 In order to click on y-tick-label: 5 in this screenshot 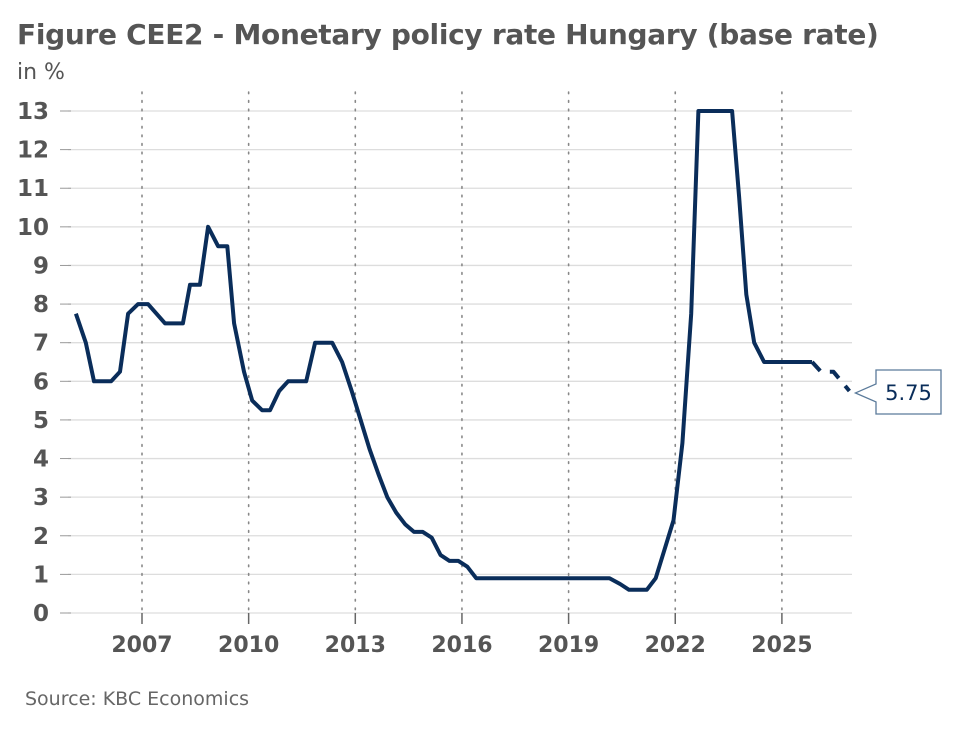, I will do `click(41, 421)`.